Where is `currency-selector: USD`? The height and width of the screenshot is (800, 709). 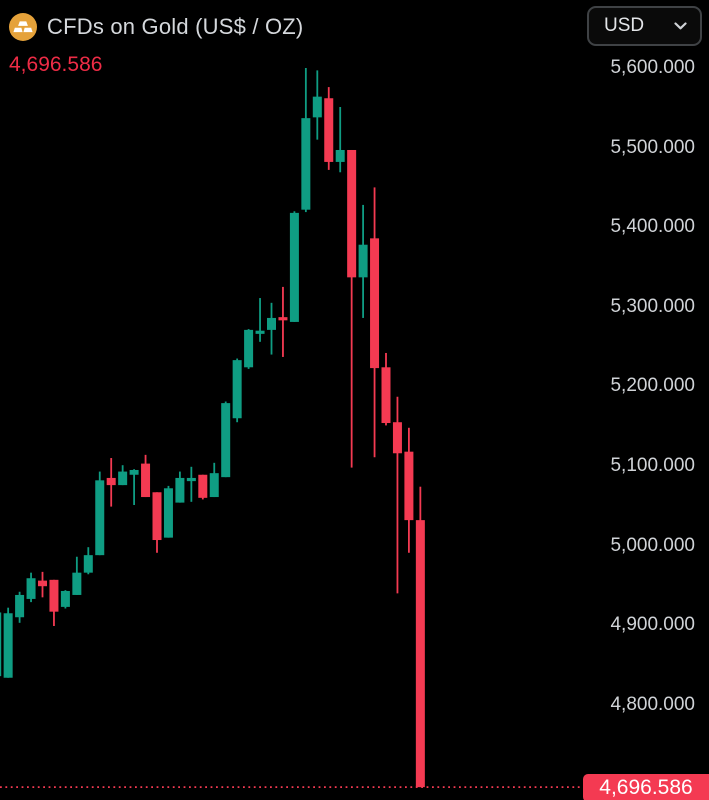 currency-selector: USD is located at coordinates (644, 26).